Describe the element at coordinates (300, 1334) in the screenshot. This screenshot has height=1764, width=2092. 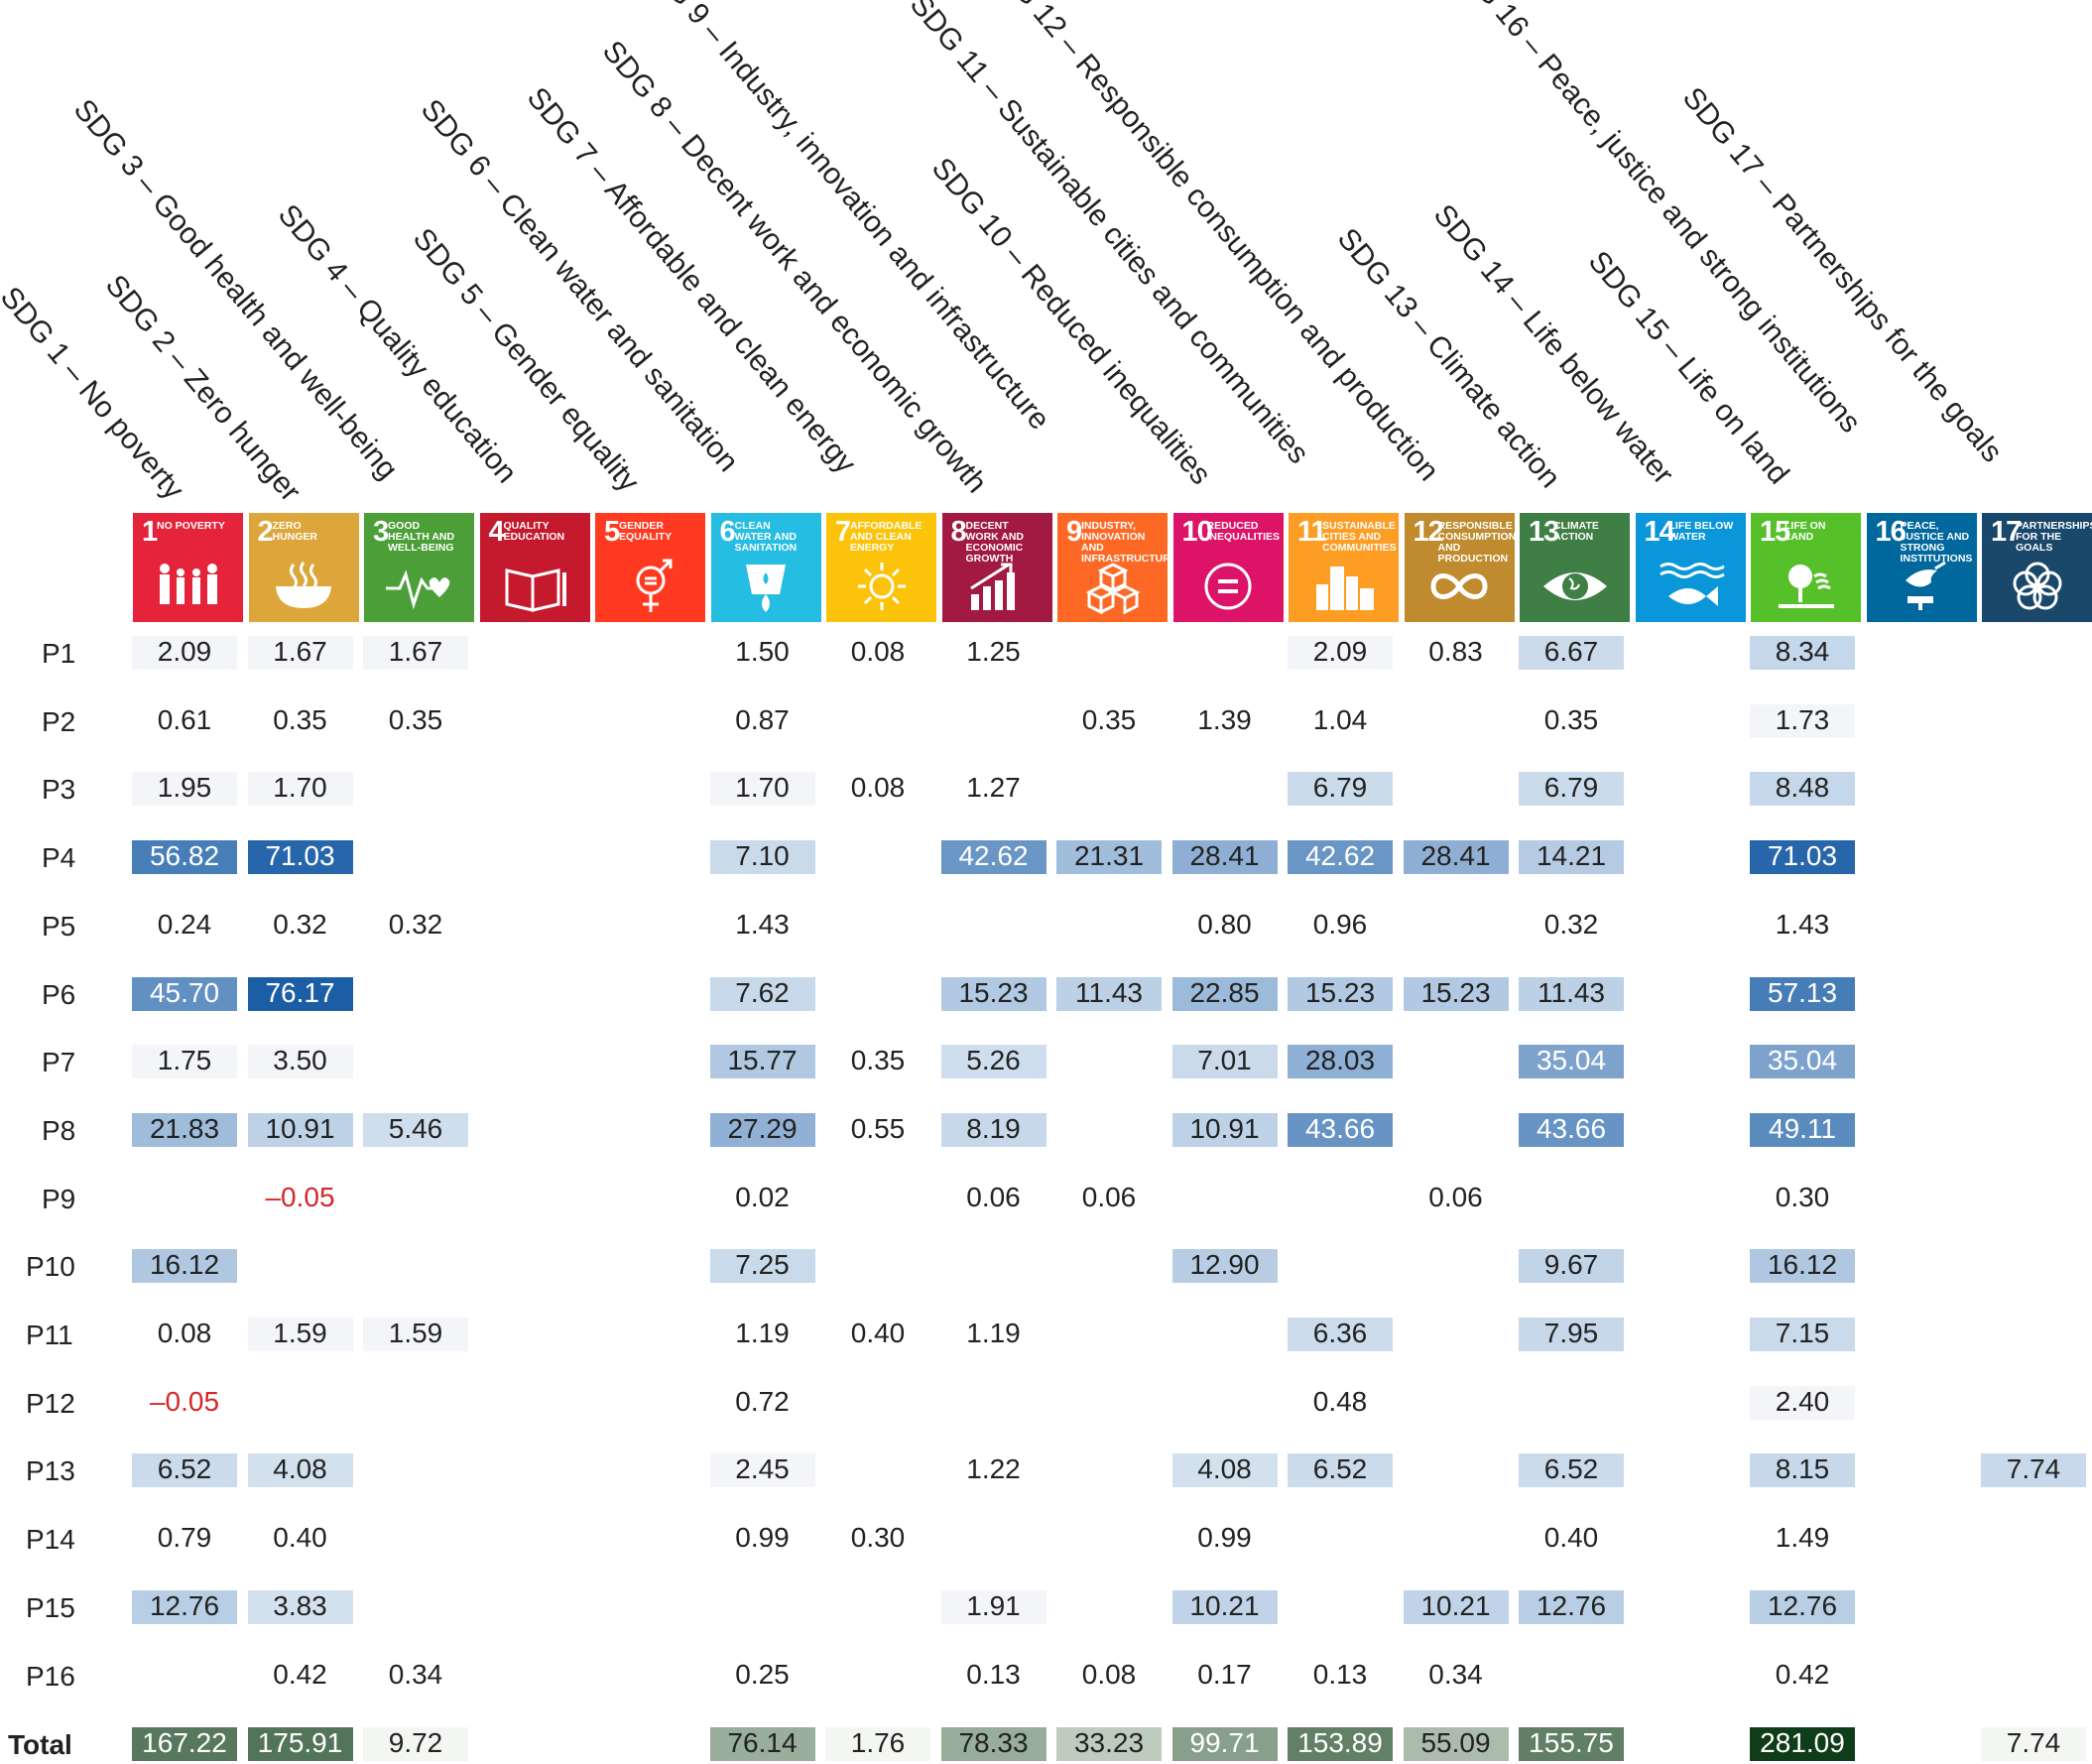
I see `heatmap-cell: 1.59` at that location.